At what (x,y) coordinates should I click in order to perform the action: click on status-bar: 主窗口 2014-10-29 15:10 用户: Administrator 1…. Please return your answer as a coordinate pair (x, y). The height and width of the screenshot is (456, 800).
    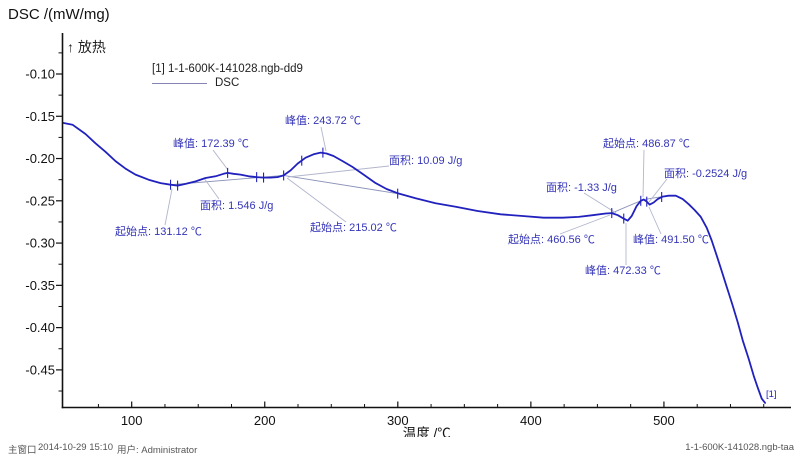
    Looking at the image, I should click on (400, 446).